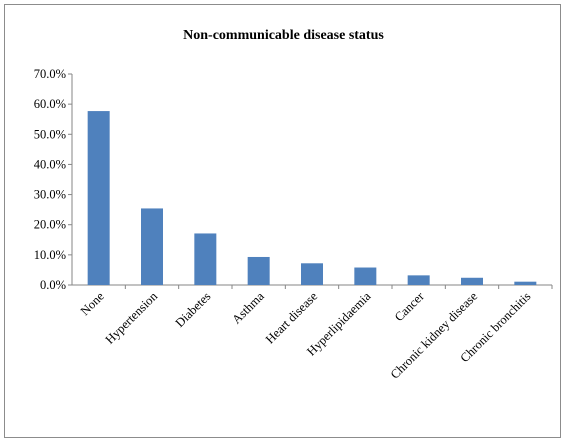  What do you see at coordinates (50, 104) in the screenshot?
I see `y-tick-label: 60.0%` at bounding box center [50, 104].